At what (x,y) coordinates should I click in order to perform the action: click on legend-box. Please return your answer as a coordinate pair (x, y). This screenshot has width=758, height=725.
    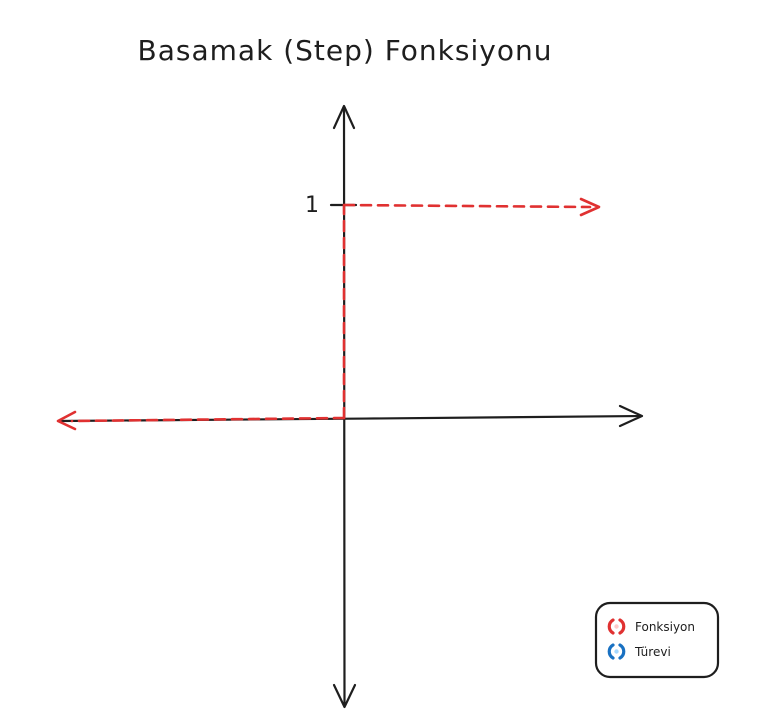
    Looking at the image, I should click on (657, 640).